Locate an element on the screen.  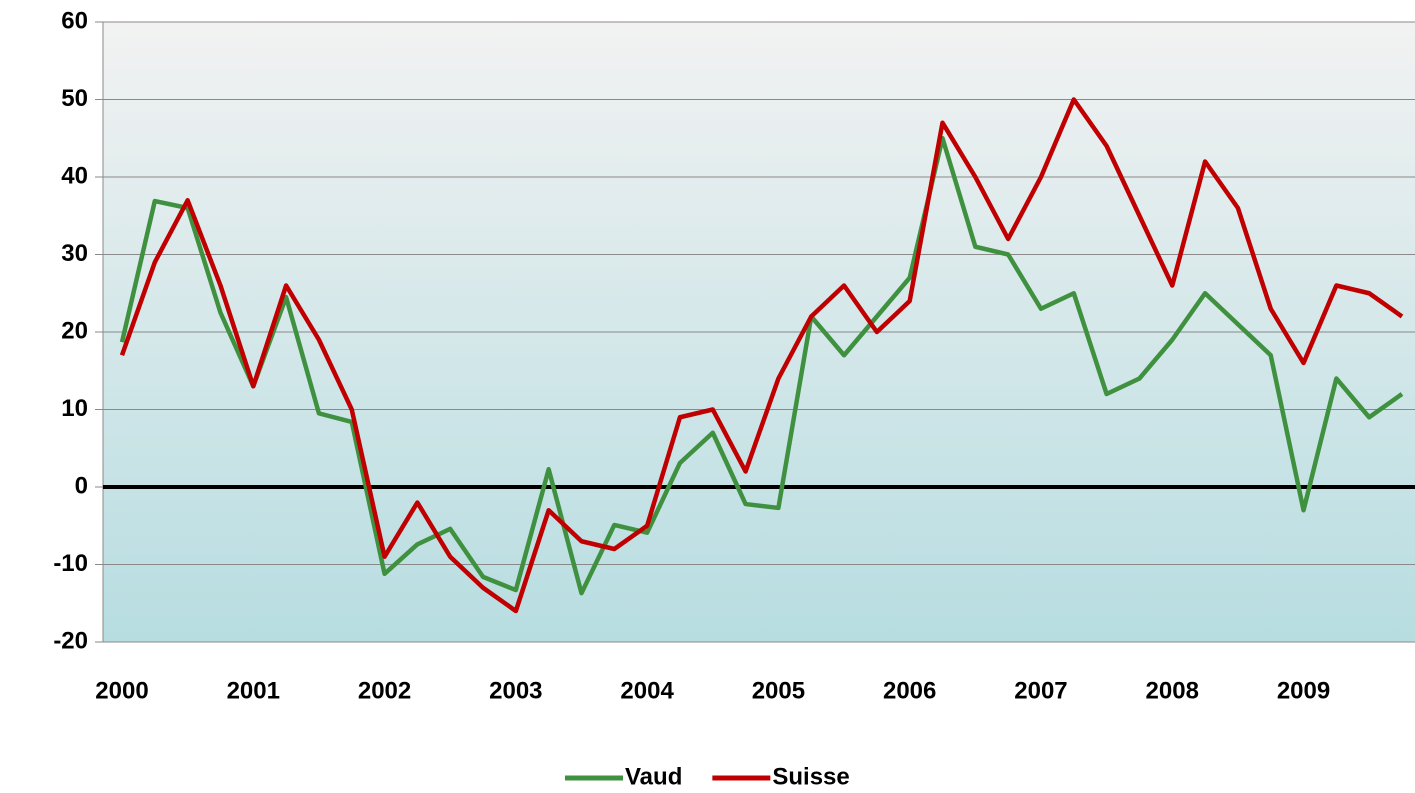
x-tick-label: 2002 is located at coordinates (384, 690).